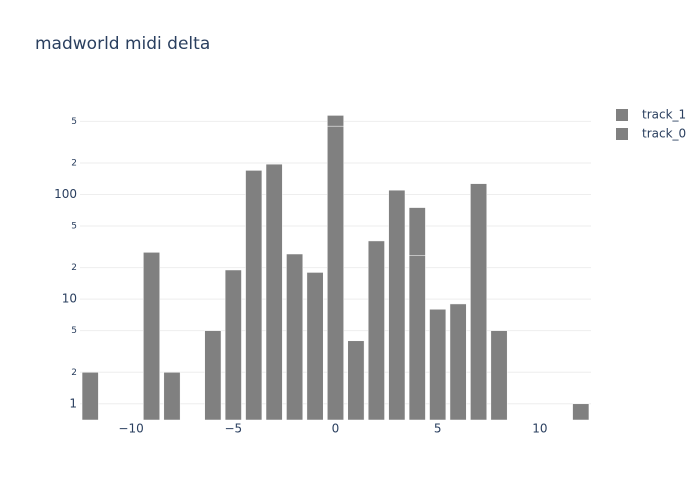 This screenshot has width=700, height=504. I want to click on y-tick-label: 100, so click(65, 194).